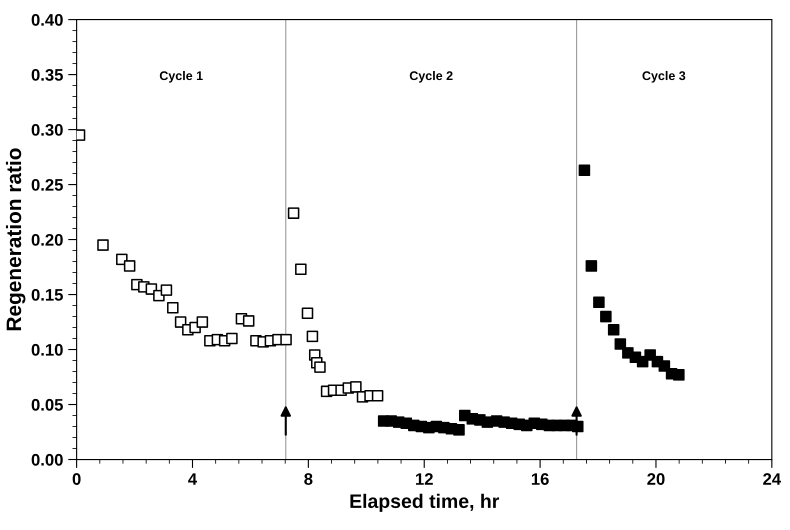 The height and width of the screenshot is (530, 790). I want to click on x-tick-label: 0, so click(76, 479).